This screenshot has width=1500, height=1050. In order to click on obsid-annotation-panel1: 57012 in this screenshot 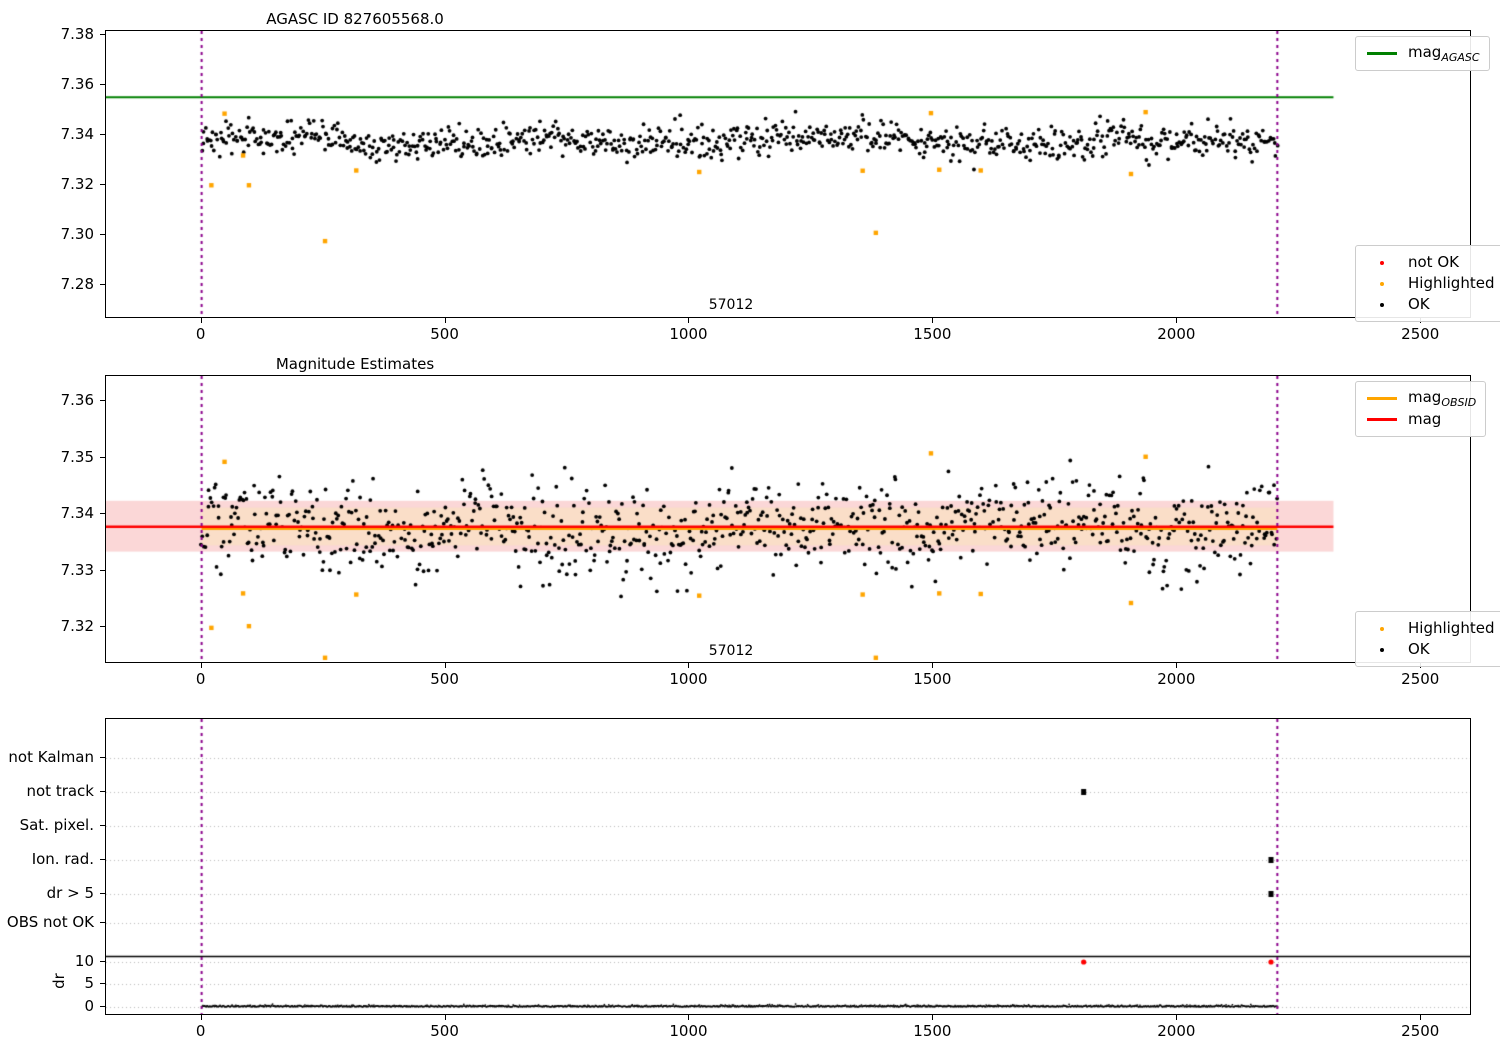, I will do `click(731, 305)`.